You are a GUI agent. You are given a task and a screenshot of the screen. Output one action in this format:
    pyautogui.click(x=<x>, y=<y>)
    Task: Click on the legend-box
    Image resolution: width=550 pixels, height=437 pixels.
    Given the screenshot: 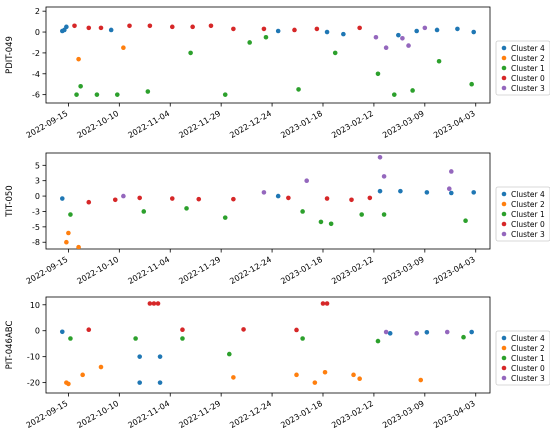 What is the action you would take?
    pyautogui.click(x=522, y=358)
    